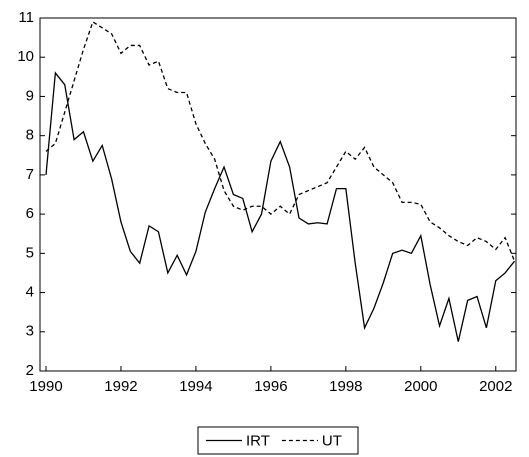 This screenshot has height=457, width=529. Describe the element at coordinates (30, 252) in the screenshot. I see `y-tick-label: 5` at that location.